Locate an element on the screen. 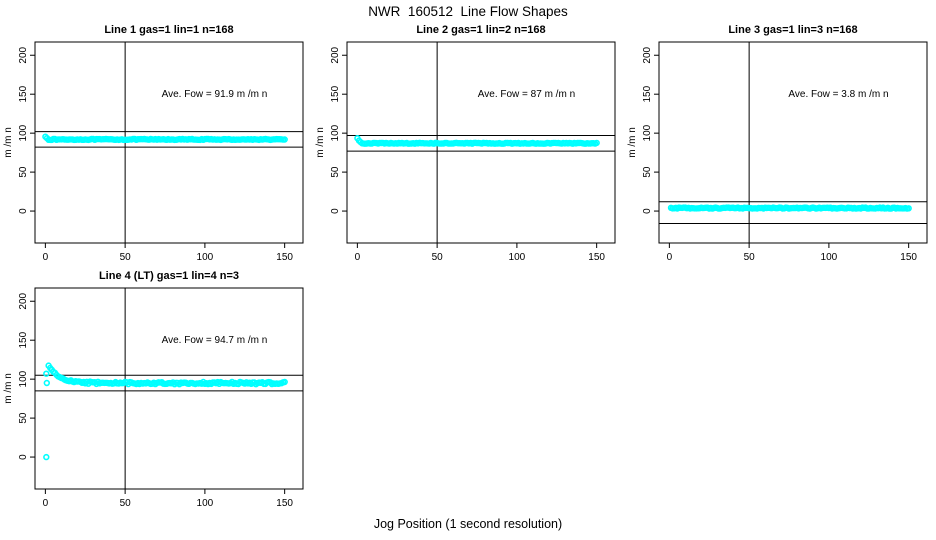 The image size is (936, 540). ave-flow-annotation: Ave. Fow = 94.7 m /m n is located at coordinates (215, 340).